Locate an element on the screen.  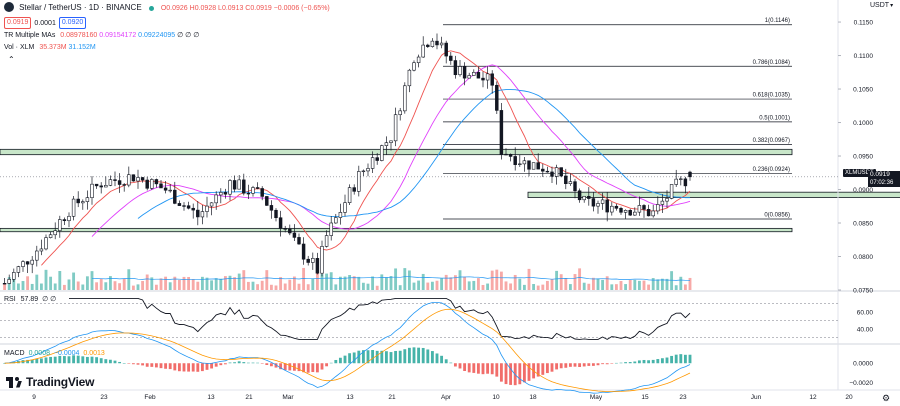
stellar-logo-icon is located at coordinates (9, 7).